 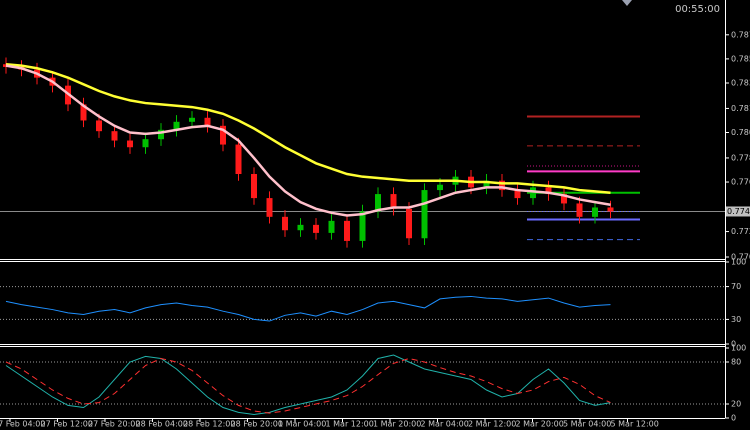 I want to click on price-label-box, so click(x=738, y=211).